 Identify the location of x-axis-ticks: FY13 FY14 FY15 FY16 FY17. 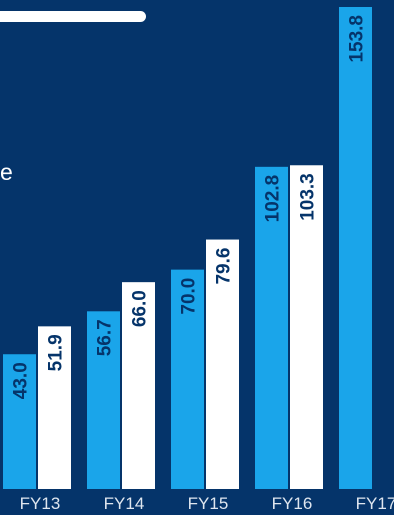
(207, 503).